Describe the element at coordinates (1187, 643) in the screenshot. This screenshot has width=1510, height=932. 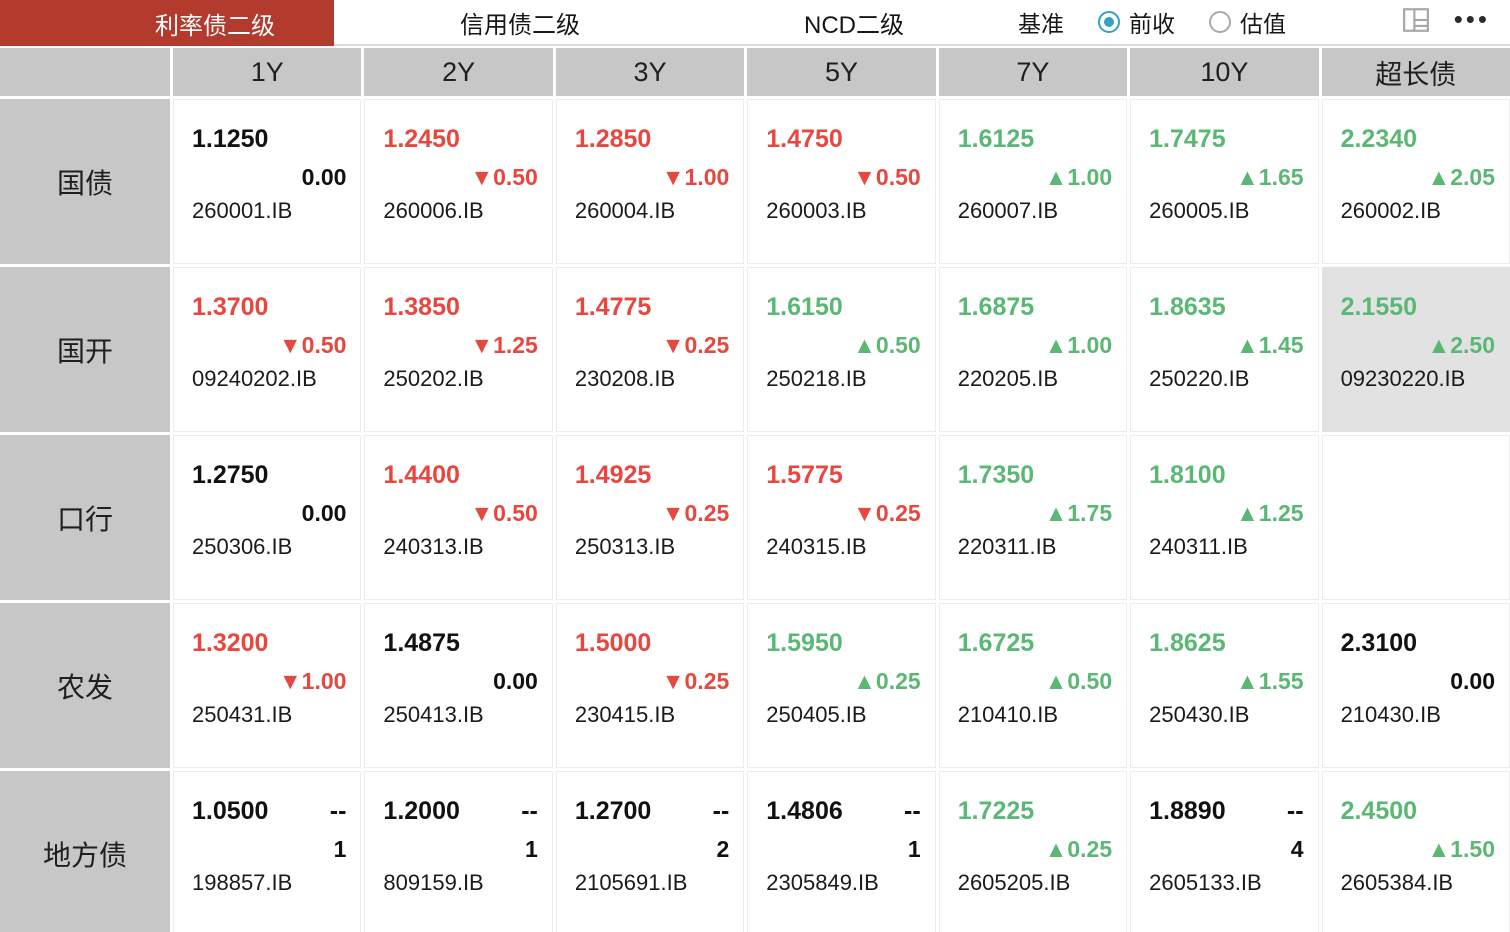
I see `bond-yield: 1.8625` at that location.